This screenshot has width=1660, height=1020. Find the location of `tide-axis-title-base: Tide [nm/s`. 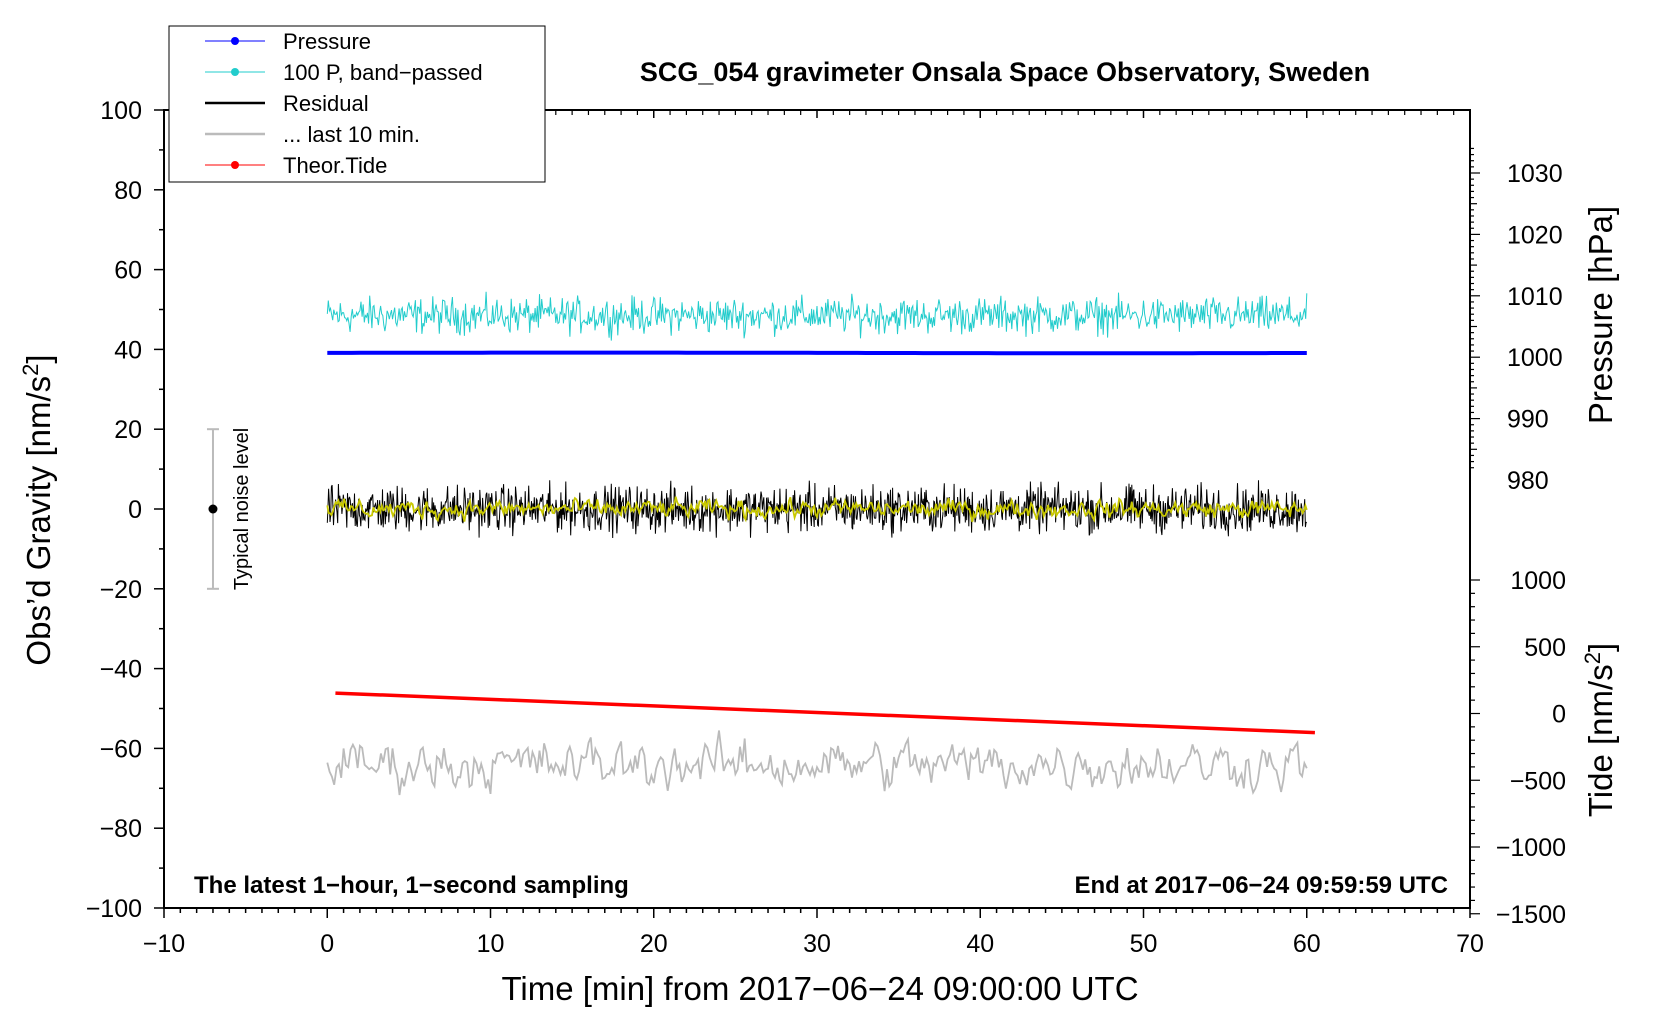

tide-axis-title-base: Tide [nm/s is located at coordinates (1600, 740).